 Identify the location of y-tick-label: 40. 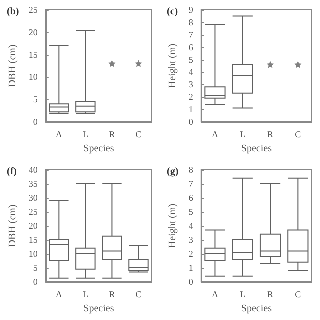
(33, 170).